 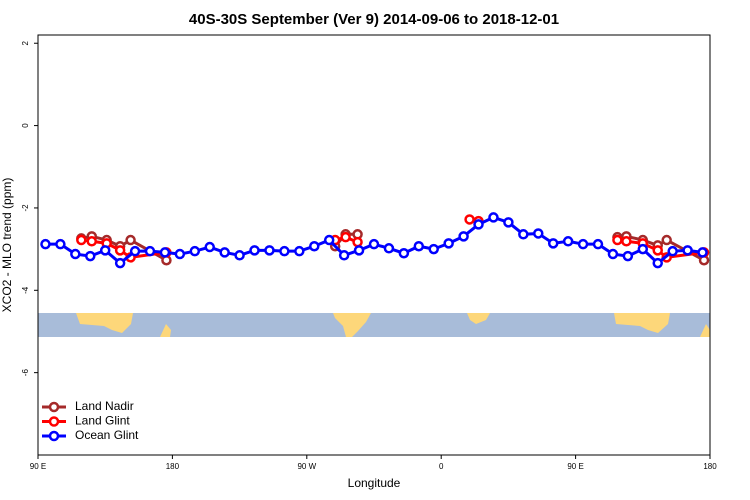 What do you see at coordinates (306, 466) in the screenshot?
I see `x-tick-label: 90 W` at bounding box center [306, 466].